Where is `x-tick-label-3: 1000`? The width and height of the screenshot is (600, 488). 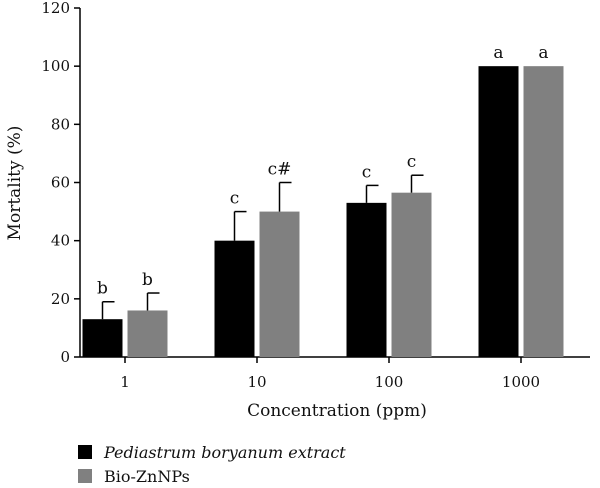
x-tick-label-3: 1000 is located at coordinates (521, 382).